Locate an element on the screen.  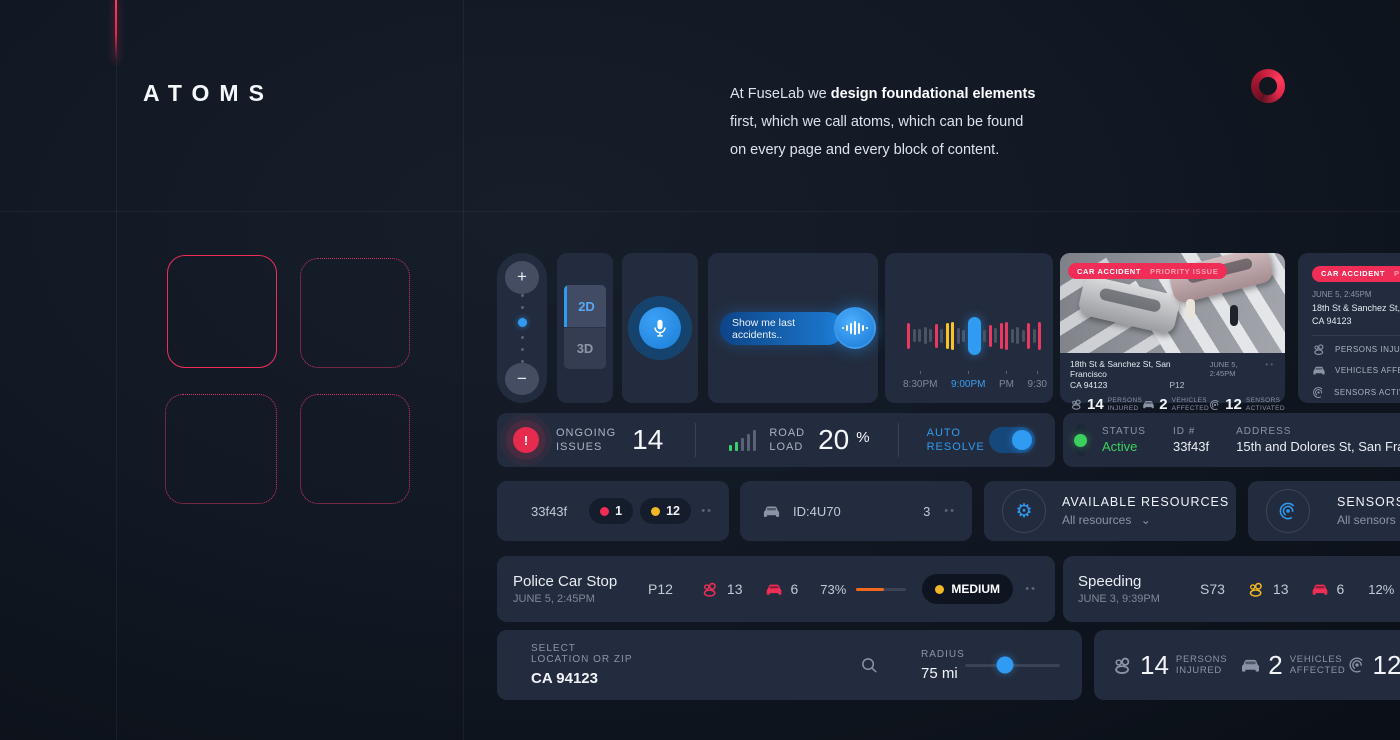
ongoing-issues-label: ONGOING ISSUES is located at coordinates (586, 440).